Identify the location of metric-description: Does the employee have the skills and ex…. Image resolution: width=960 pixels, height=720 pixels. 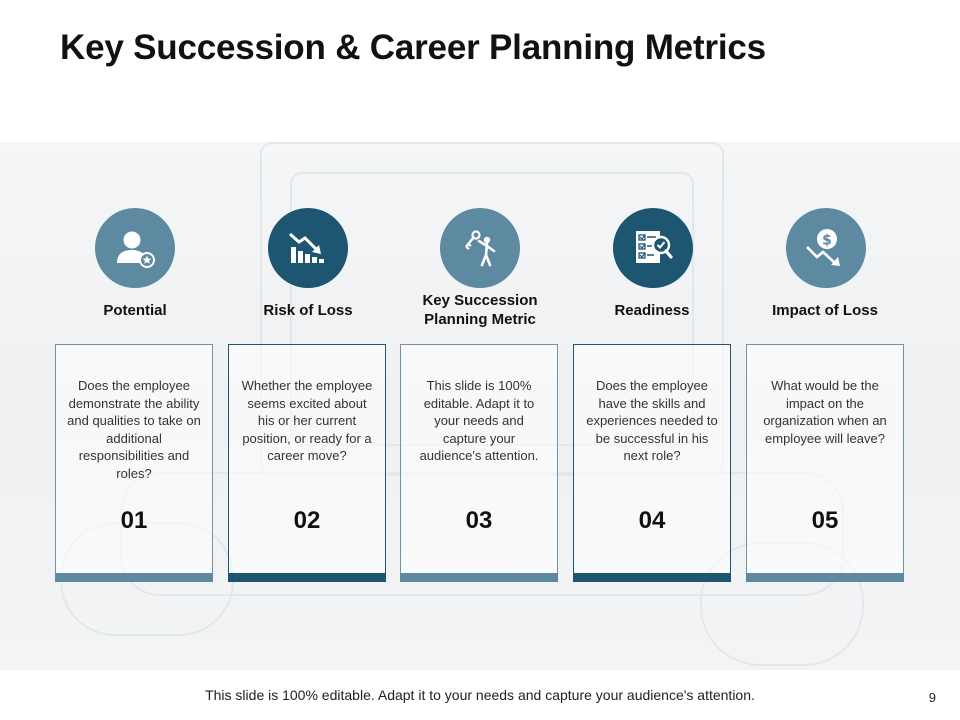
(652, 420).